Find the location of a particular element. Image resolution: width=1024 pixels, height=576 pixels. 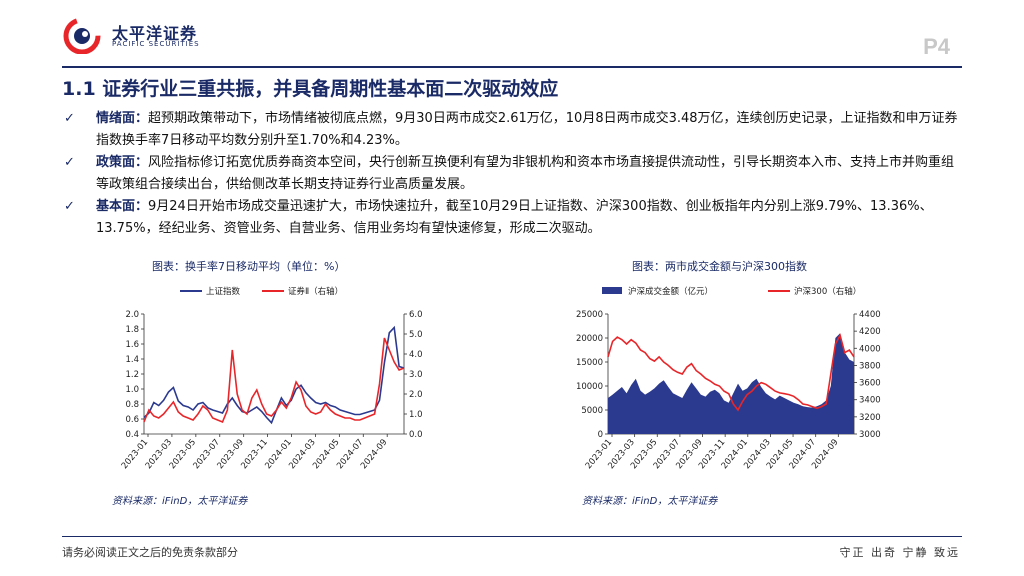

y-tick-label-right: 4000 is located at coordinates (870, 349).